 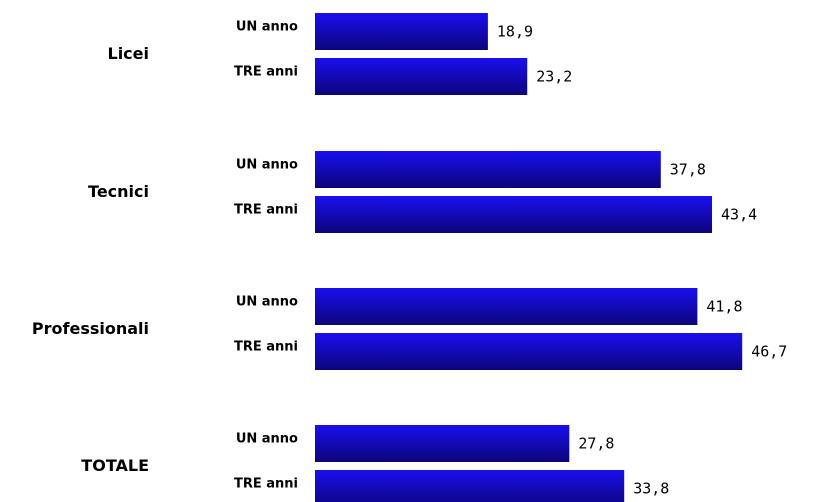 What do you see at coordinates (688, 170) in the screenshot?
I see `value-label: 37,8` at bounding box center [688, 170].